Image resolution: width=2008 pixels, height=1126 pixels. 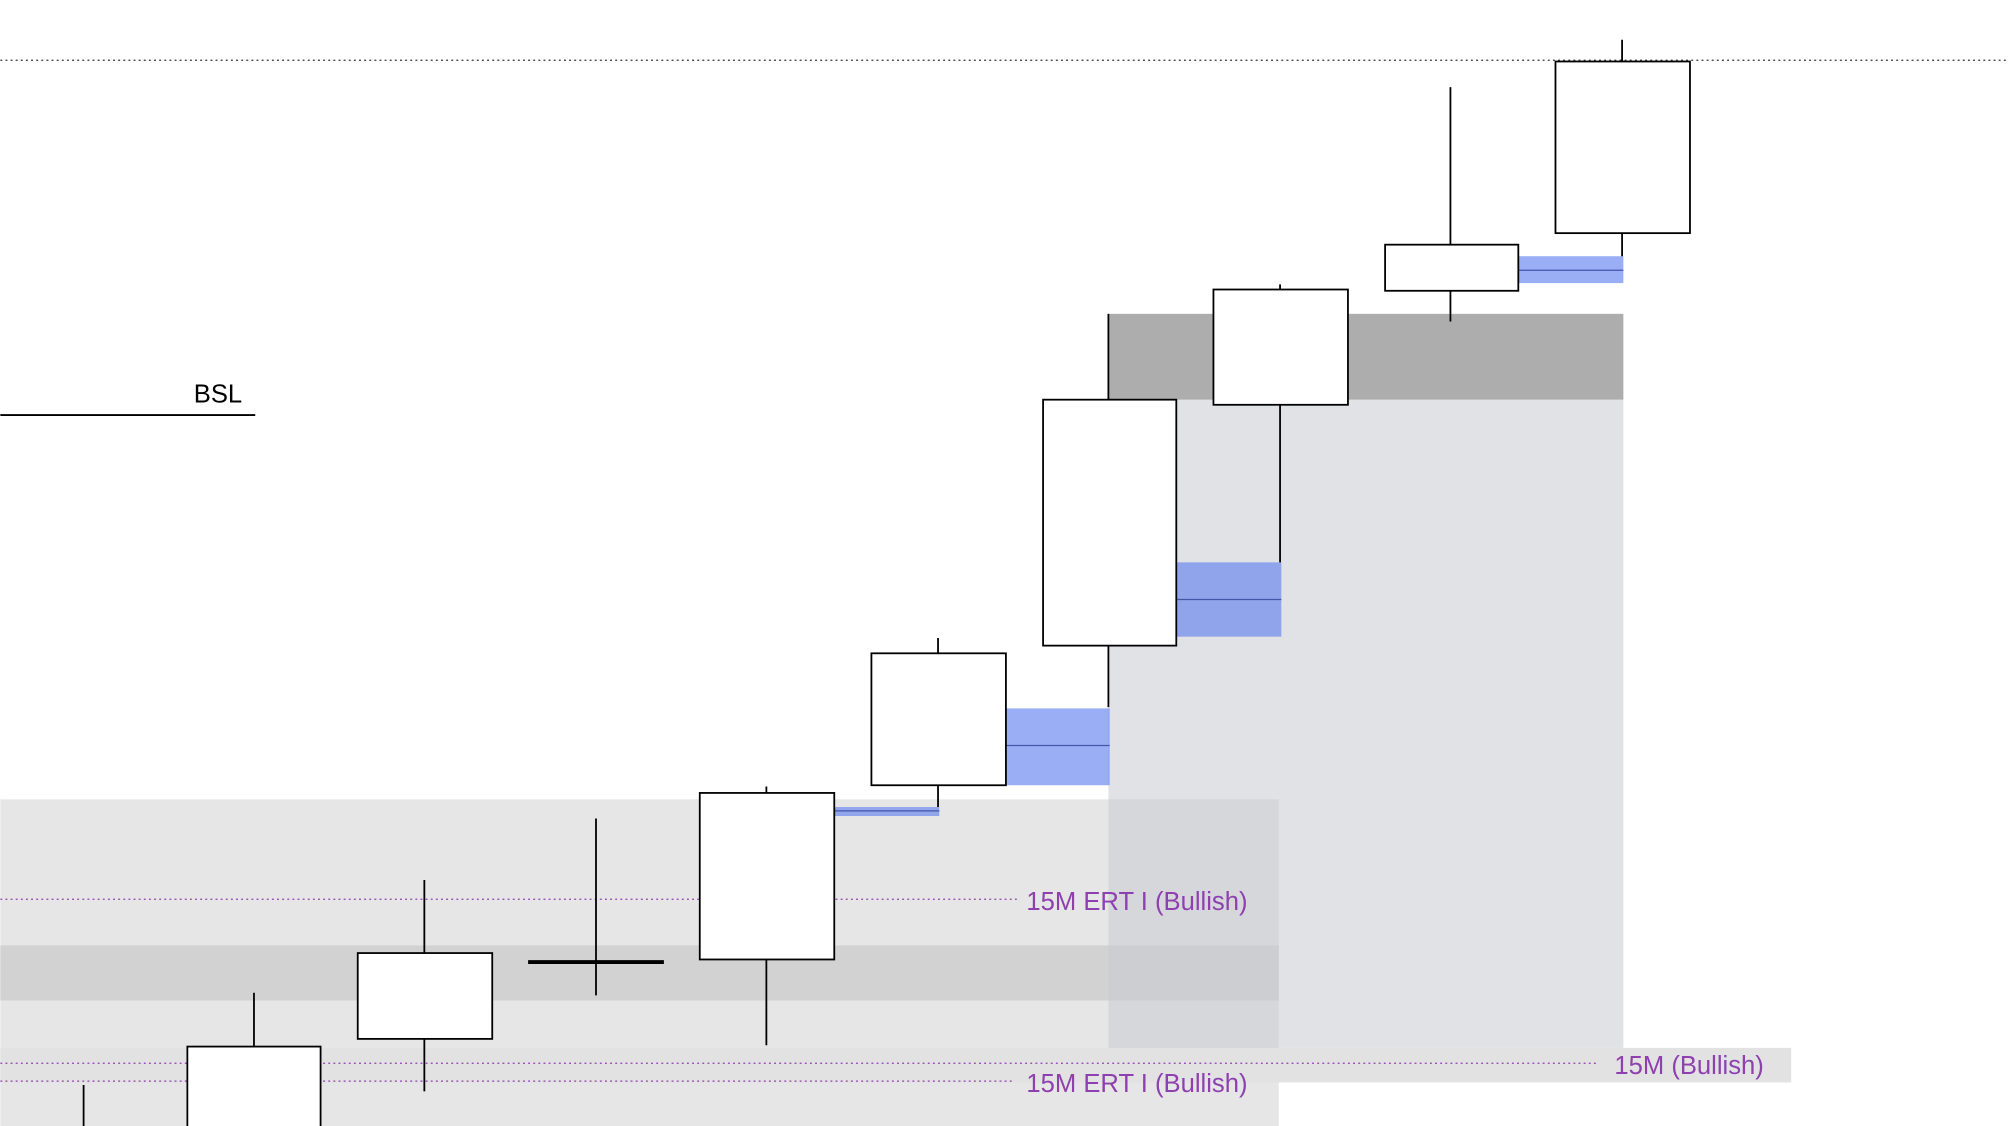 I want to click on fvg, so click(x=1057, y=747).